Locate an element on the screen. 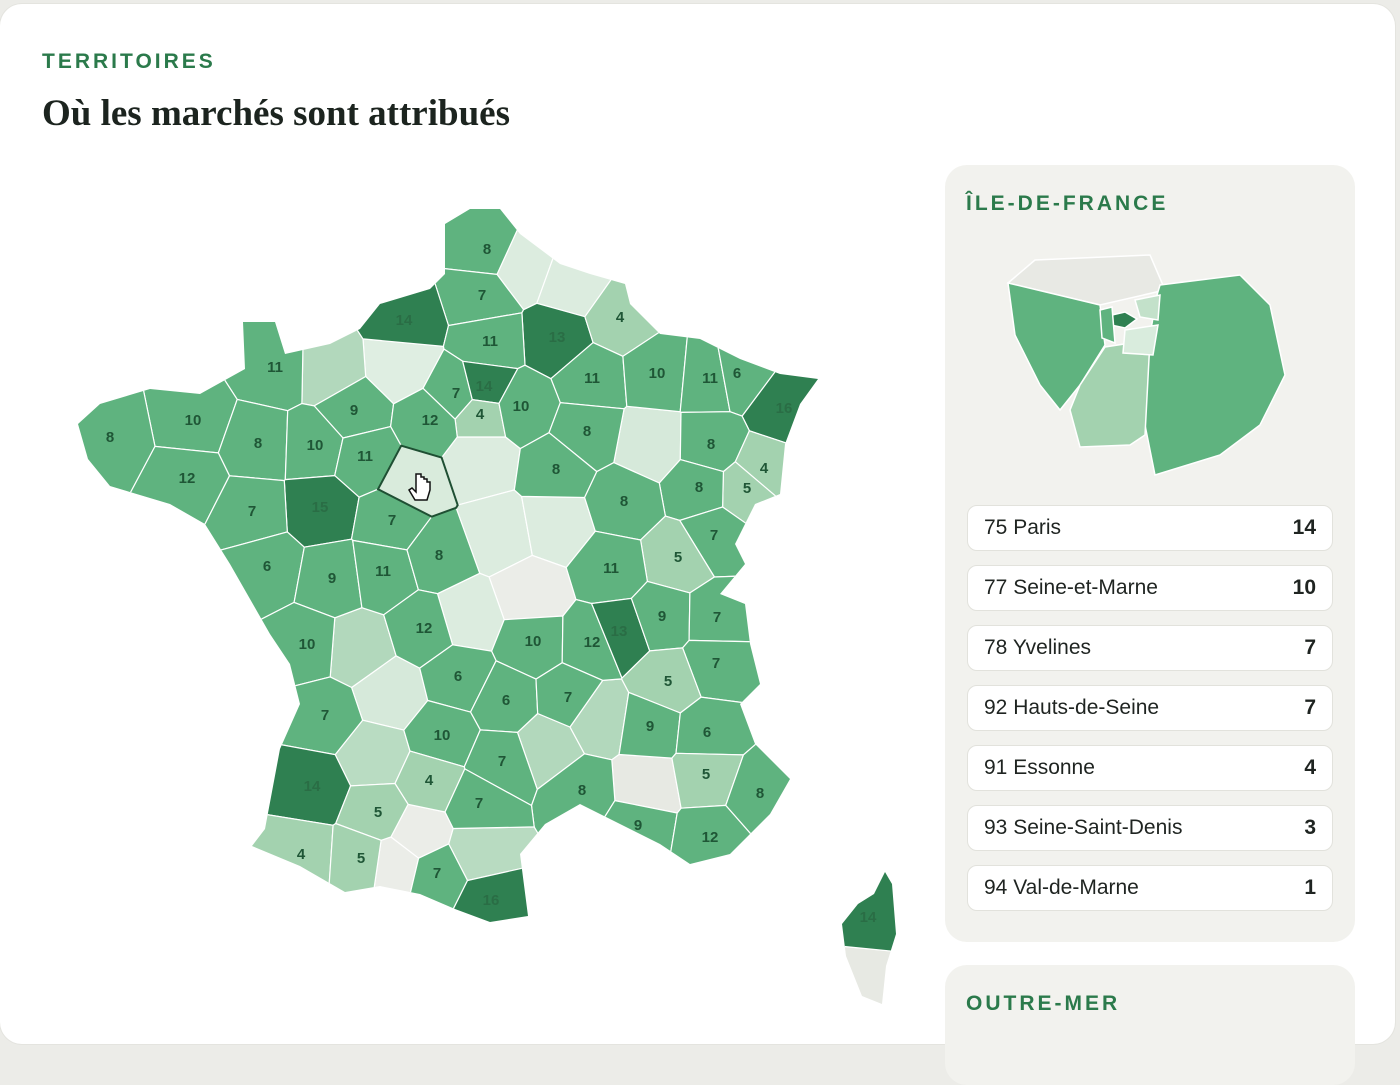  department-name: 92 Hauts-de-Seine is located at coordinates (1072, 707).